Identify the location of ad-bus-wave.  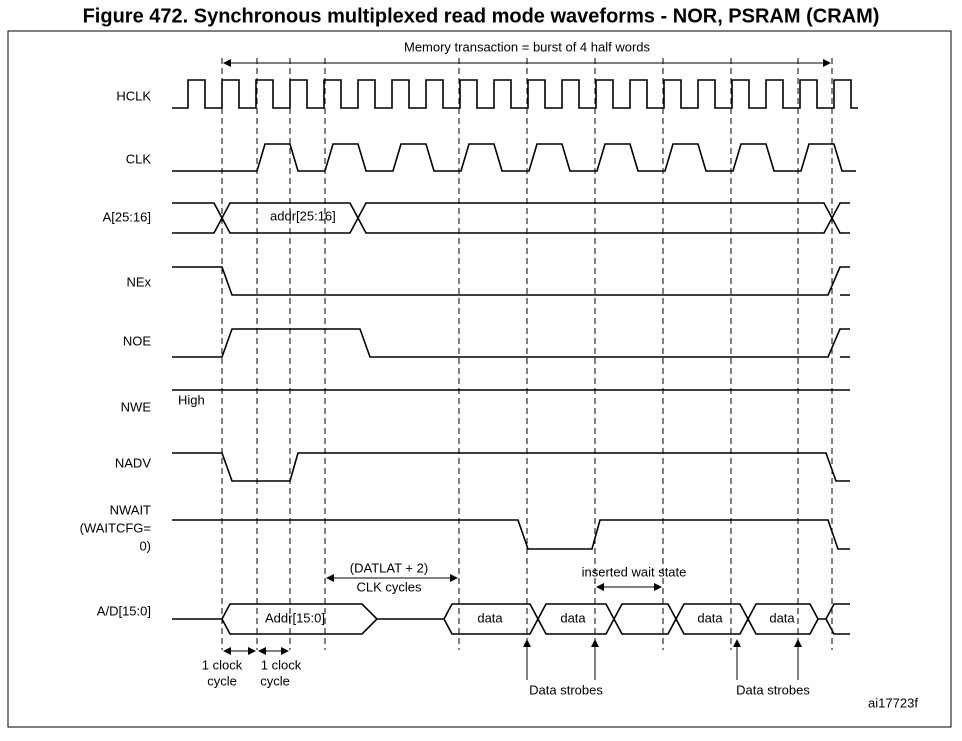
(511, 619).